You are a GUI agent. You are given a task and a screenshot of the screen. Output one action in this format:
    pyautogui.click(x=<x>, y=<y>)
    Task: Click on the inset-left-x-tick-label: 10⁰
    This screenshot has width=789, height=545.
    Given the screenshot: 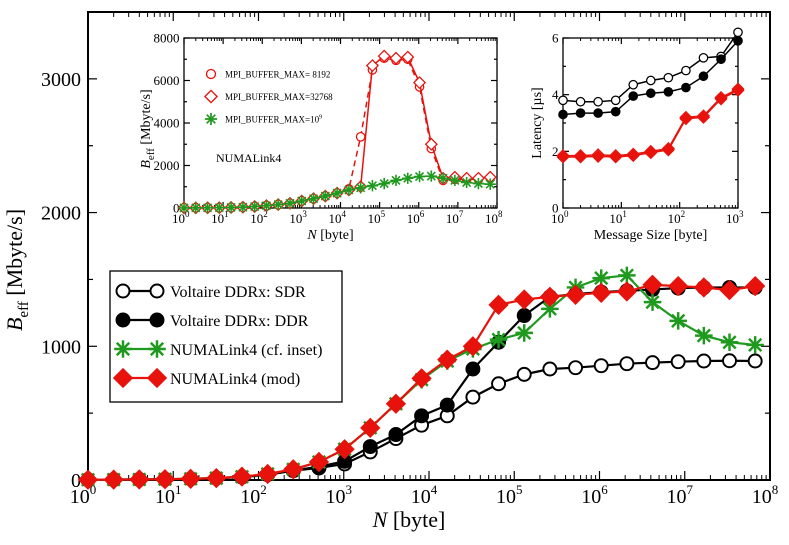 What is the action you would take?
    pyautogui.click(x=181, y=217)
    